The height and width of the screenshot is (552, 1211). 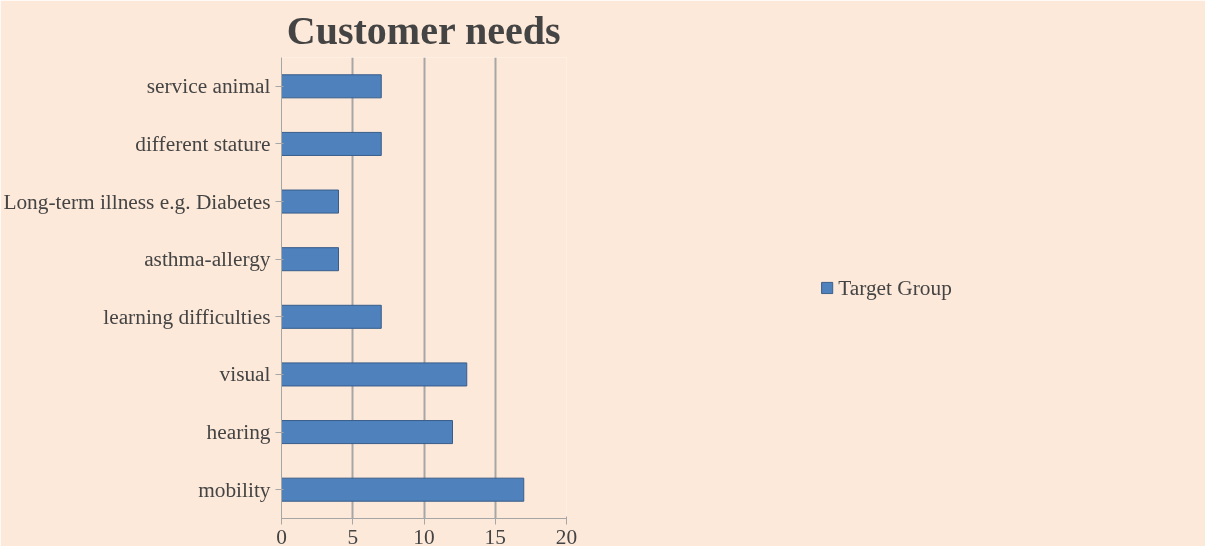 What do you see at coordinates (238, 432) in the screenshot?
I see `y-tick-label: hearing` at bounding box center [238, 432].